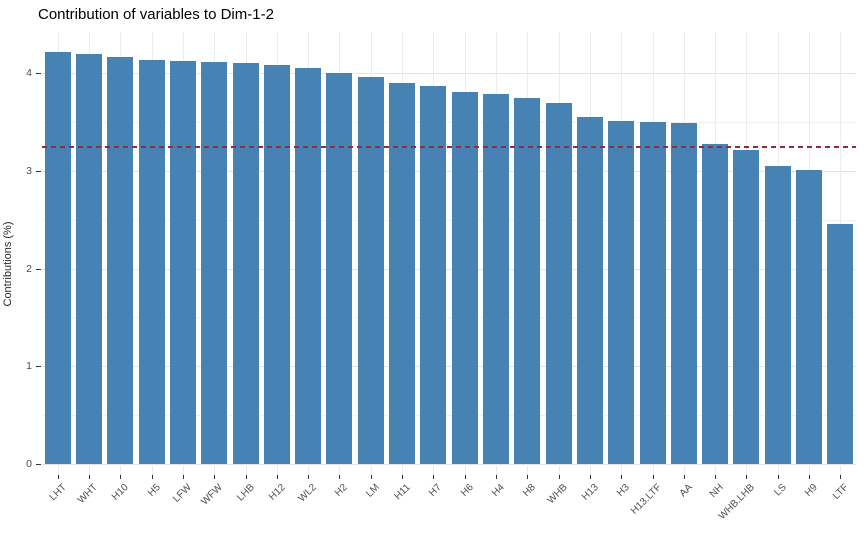 The width and height of the screenshot is (866, 540). What do you see at coordinates (57, 258) in the screenshot?
I see `bar-LHT` at bounding box center [57, 258].